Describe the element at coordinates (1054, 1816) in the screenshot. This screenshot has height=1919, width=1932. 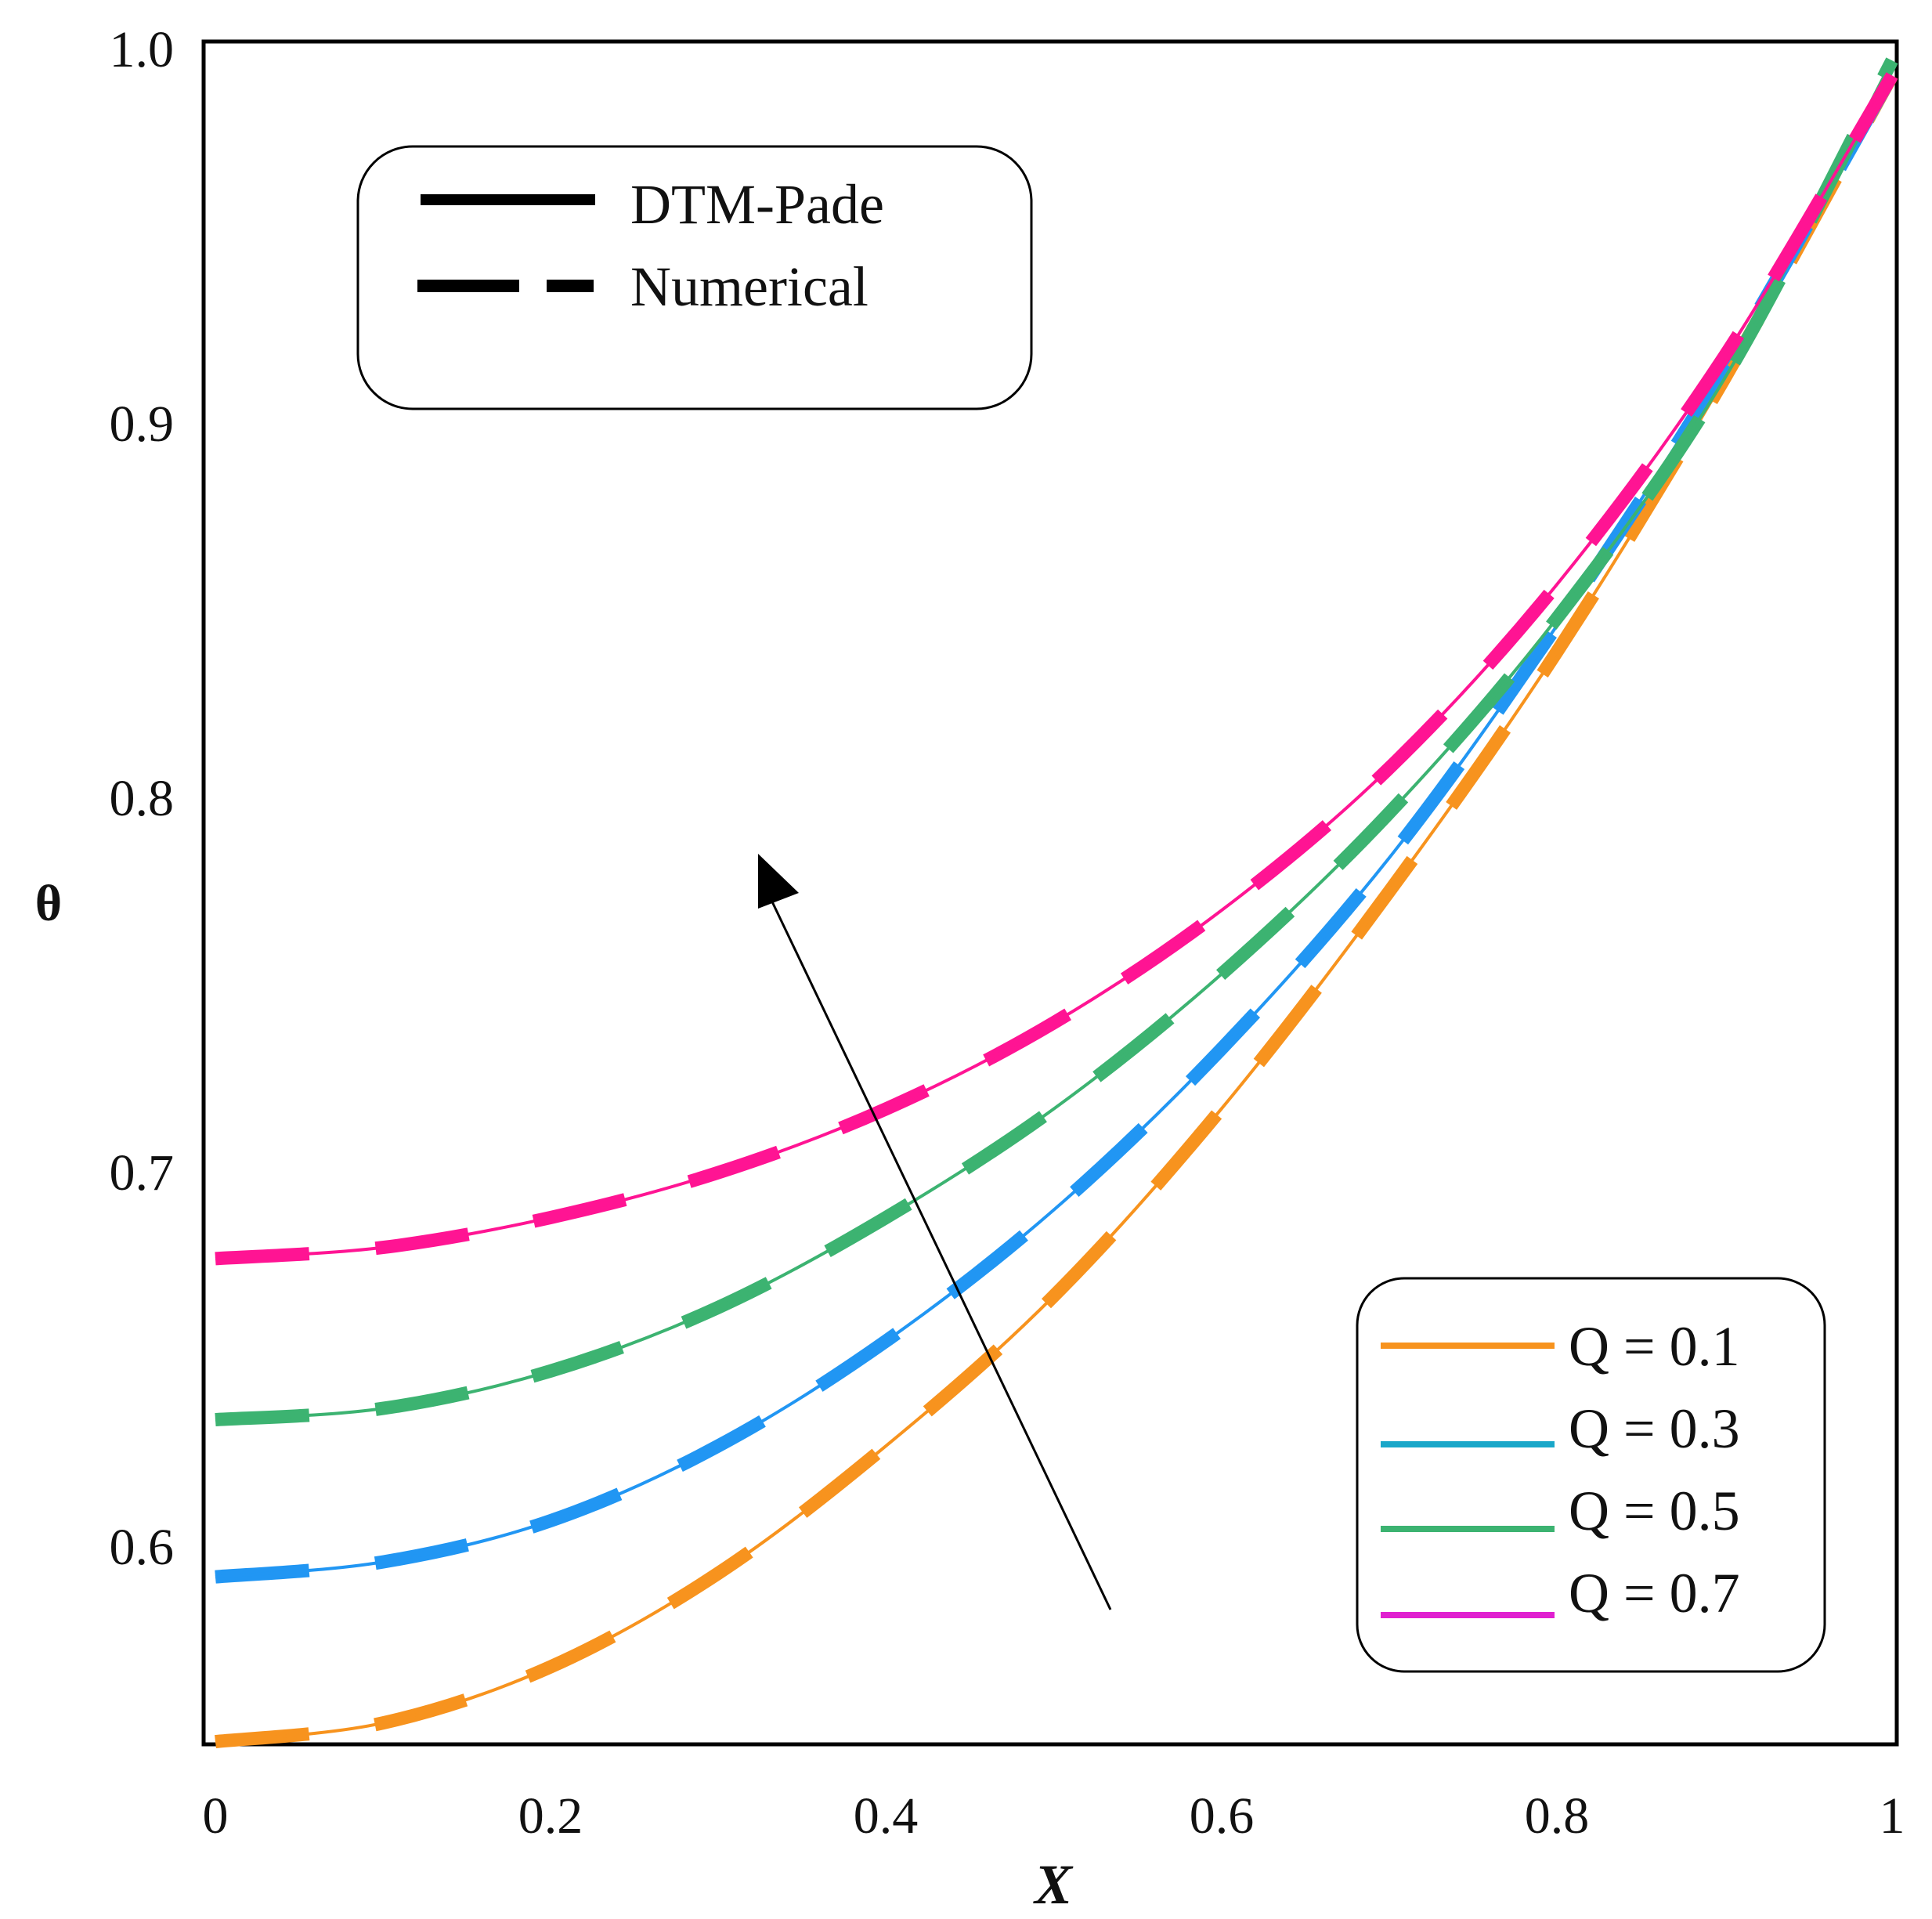
I see `x-axis-ticks: 0 0.2 0.4 0.6 0.8 1` at that location.